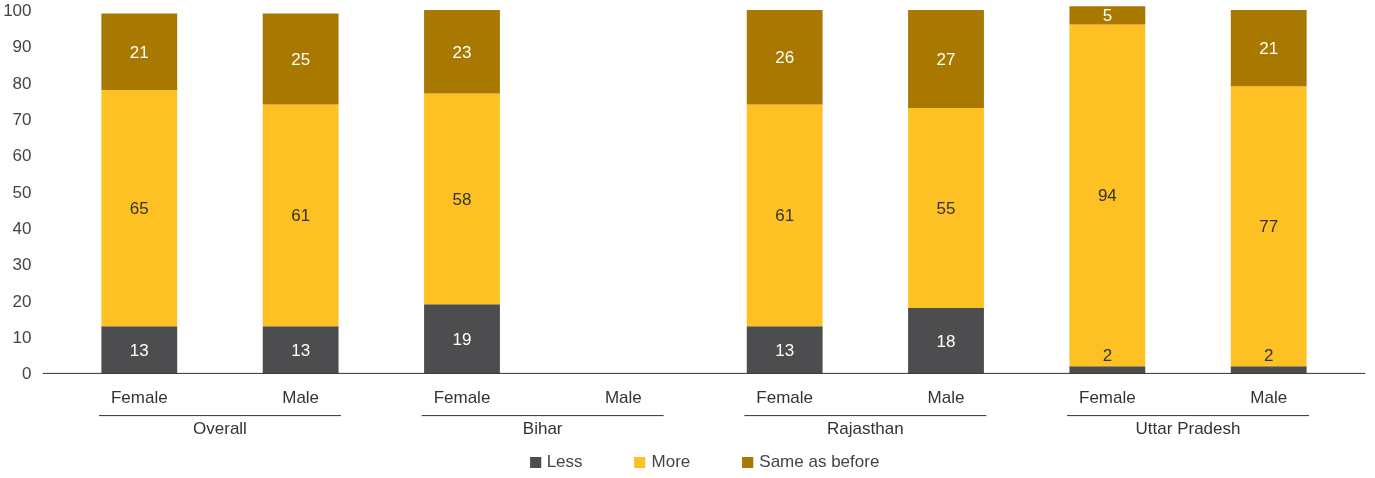  What do you see at coordinates (22, 192) in the screenshot?
I see `y-tick-label: 50` at bounding box center [22, 192].